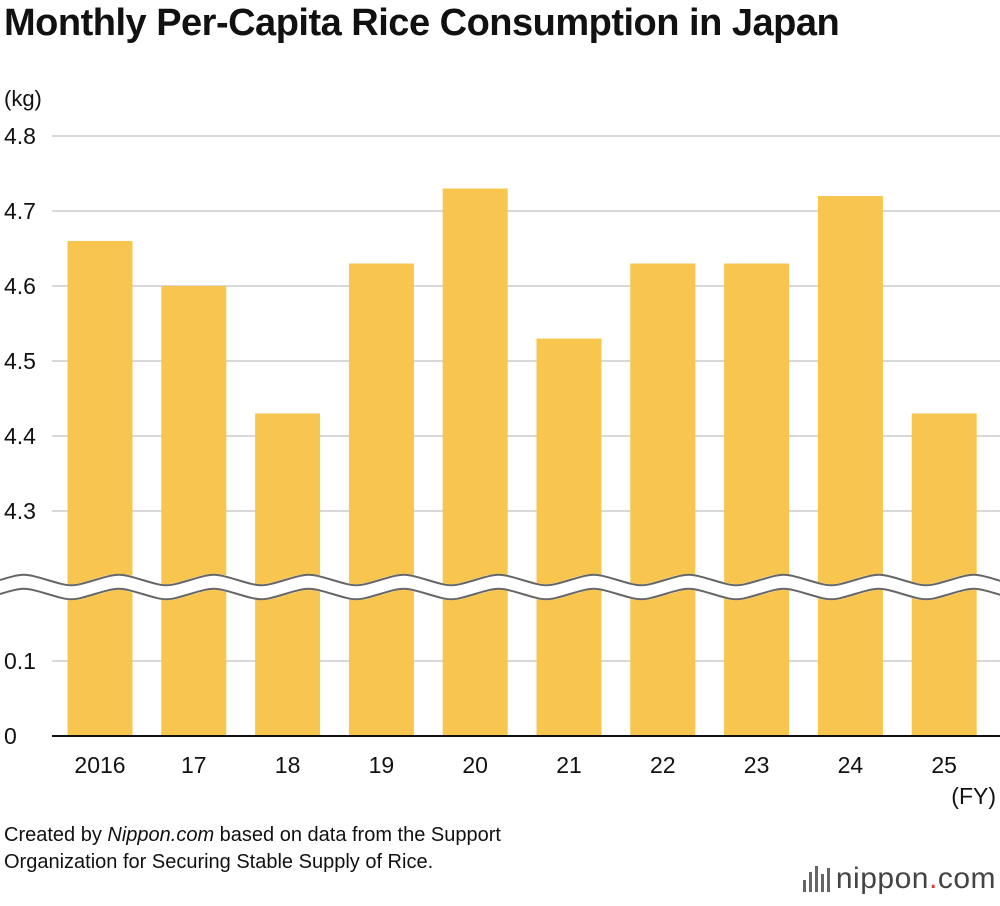 The height and width of the screenshot is (906, 1000). Describe the element at coordinates (20, 136) in the screenshot. I see `y-tick-label: 4.8` at that location.